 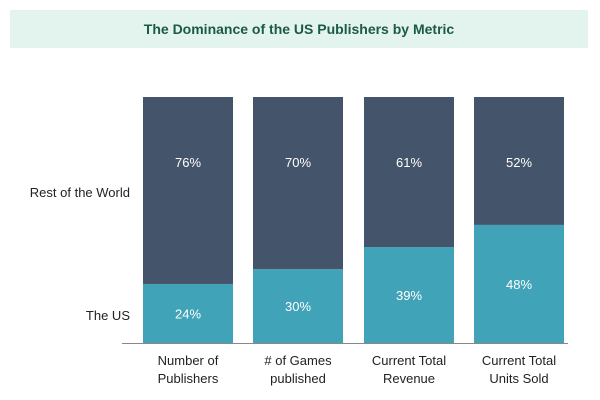 What do you see at coordinates (519, 360) in the screenshot?
I see `category-label-3-line-0: Current Total` at bounding box center [519, 360].